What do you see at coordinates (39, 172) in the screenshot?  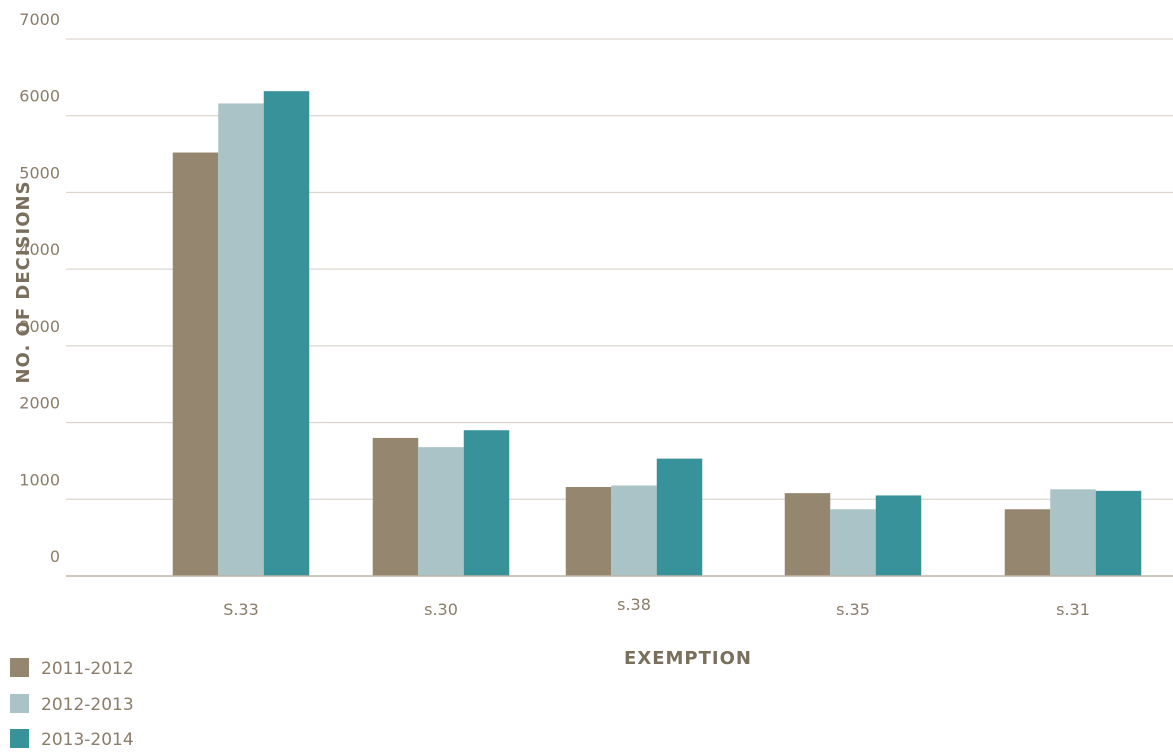 I see `y-tick-label: 5000` at bounding box center [39, 172].